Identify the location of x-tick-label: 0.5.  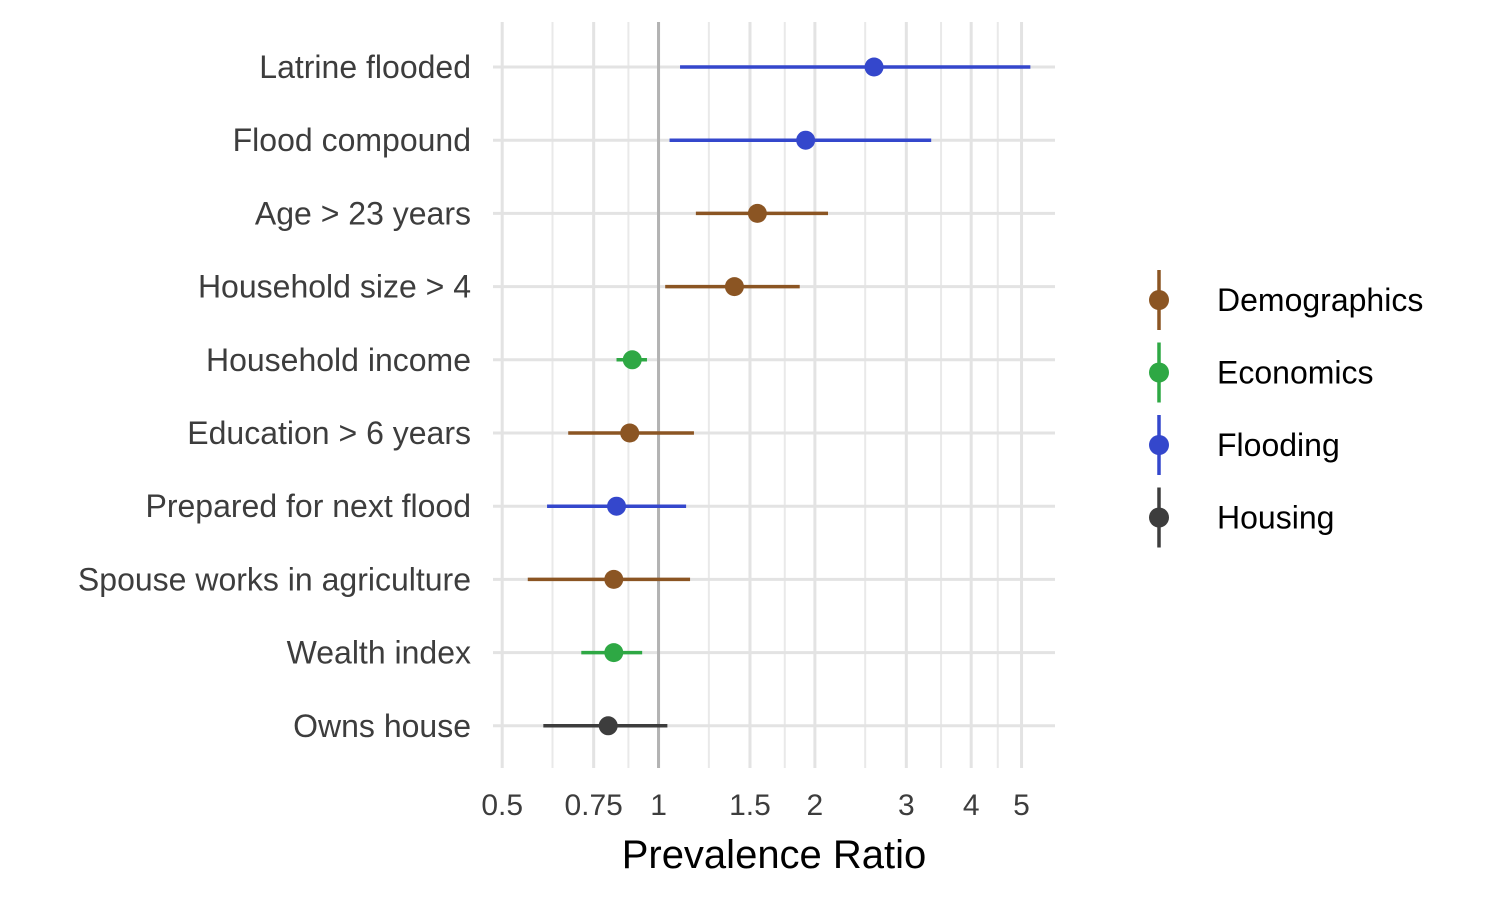
(502, 805).